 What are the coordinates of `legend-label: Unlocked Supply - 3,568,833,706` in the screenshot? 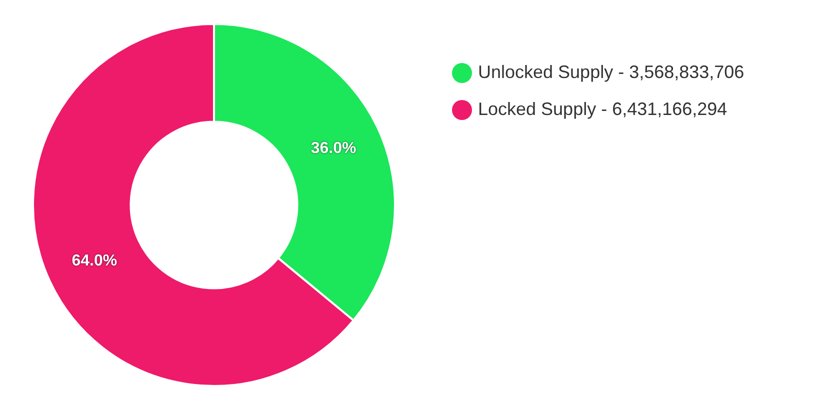 It's located at (611, 72).